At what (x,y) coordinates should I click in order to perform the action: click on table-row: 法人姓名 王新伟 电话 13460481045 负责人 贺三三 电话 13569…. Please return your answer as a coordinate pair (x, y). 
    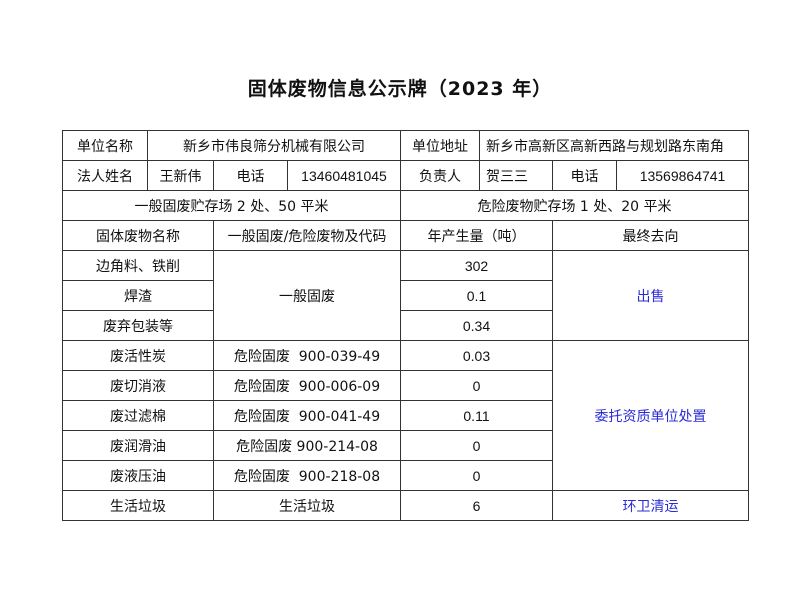
    Looking at the image, I should click on (406, 175).